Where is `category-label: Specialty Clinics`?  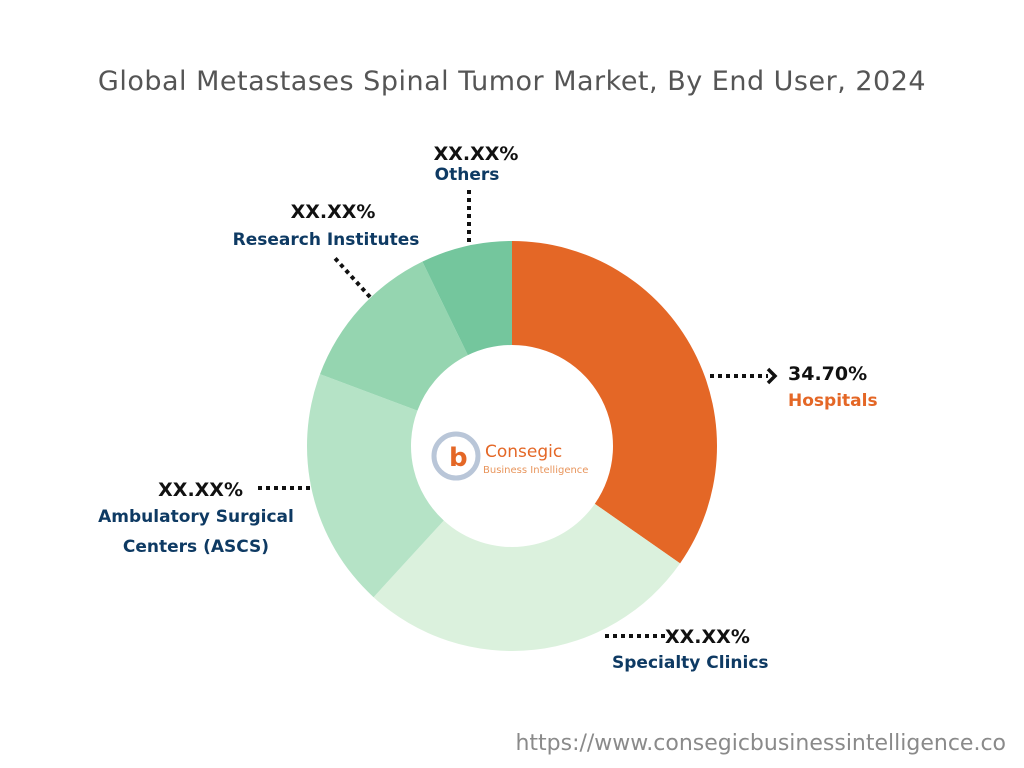
category-label: Specialty Clinics is located at coordinates (690, 663).